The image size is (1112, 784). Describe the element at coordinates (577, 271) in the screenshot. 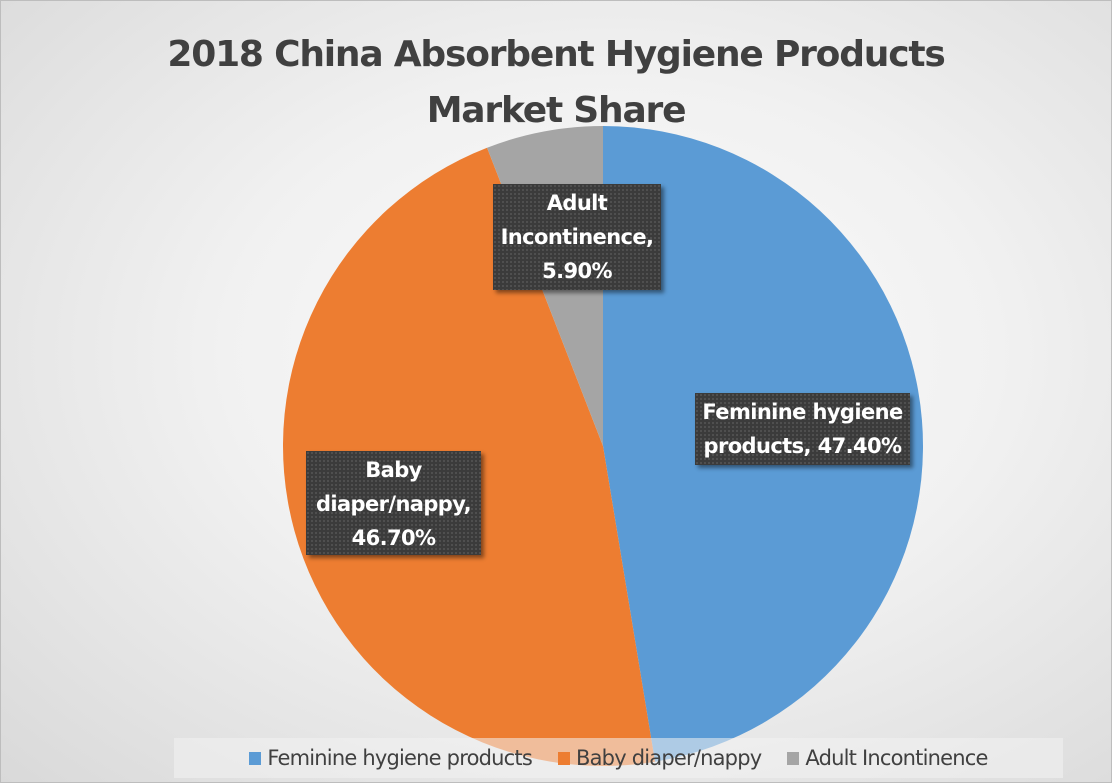

I see `data-label-line: 5.90%` at that location.